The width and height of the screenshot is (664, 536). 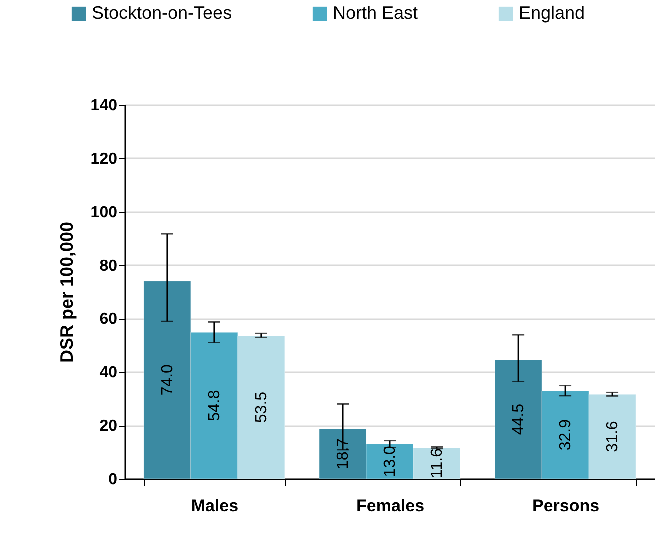 I want to click on y-tick-label: 140, so click(x=104, y=106).